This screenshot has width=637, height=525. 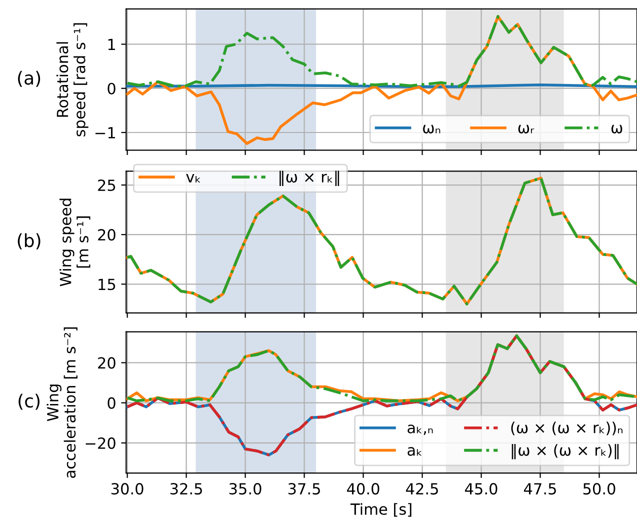 I want to click on x-tick-label: 50.0, so click(x=599, y=489).